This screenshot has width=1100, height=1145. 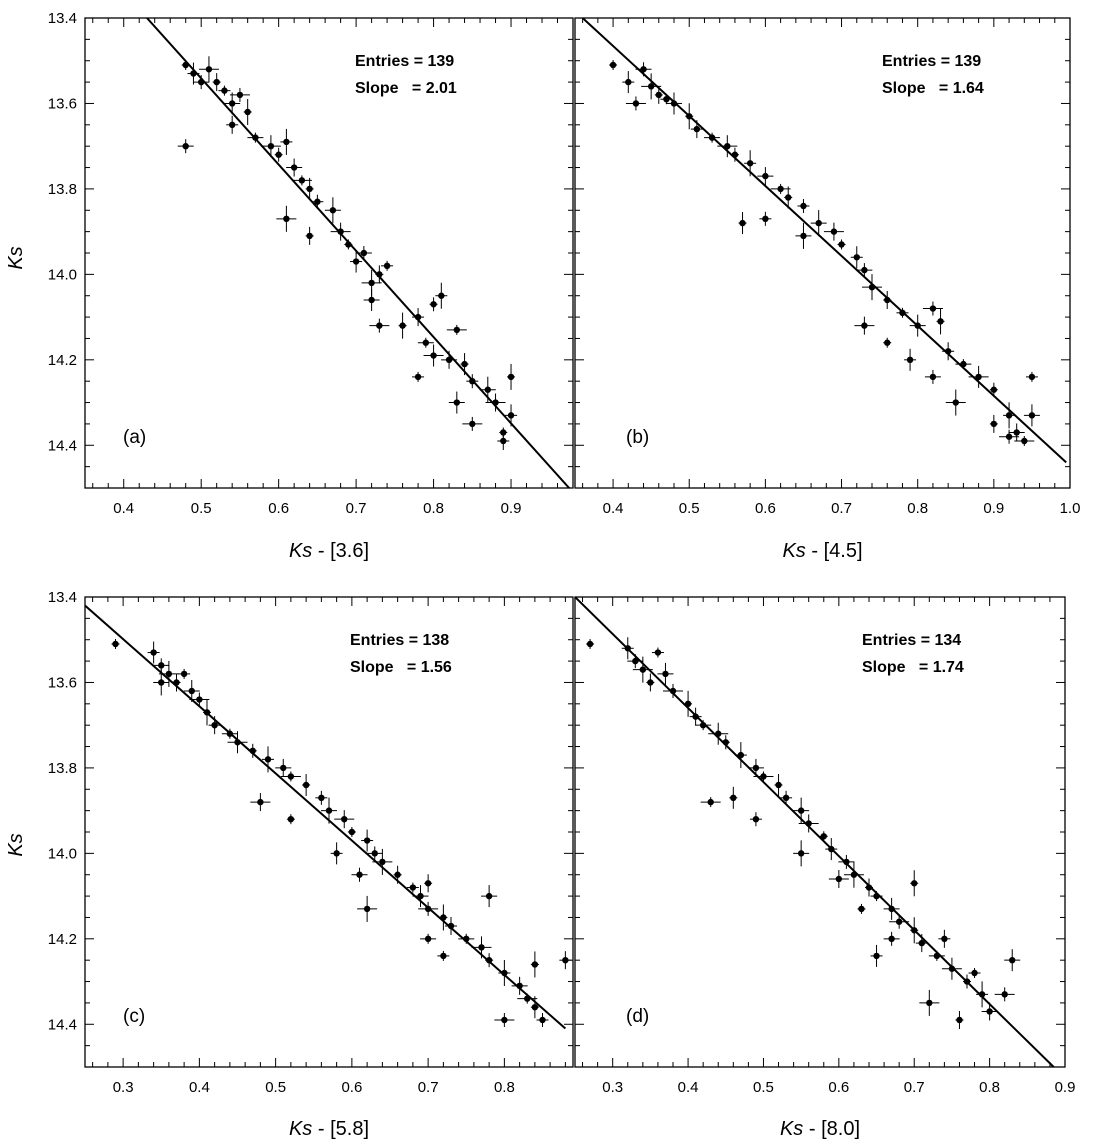 What do you see at coordinates (340, 1129) in the screenshot?
I see `x-axis-title-band: - [5.8]` at bounding box center [340, 1129].